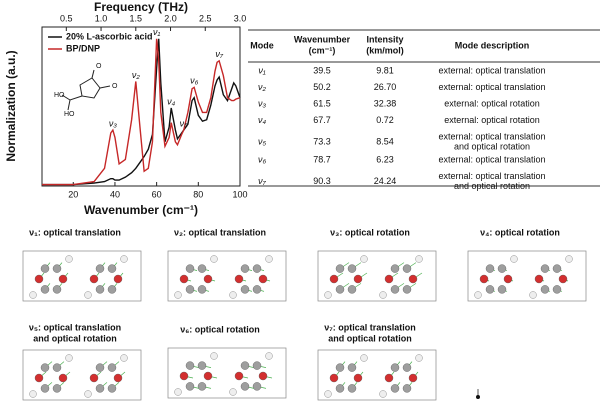 The height and width of the screenshot is (416, 605). Describe the element at coordinates (141, 106) in the screenshot. I see `plot-frame` at that location.